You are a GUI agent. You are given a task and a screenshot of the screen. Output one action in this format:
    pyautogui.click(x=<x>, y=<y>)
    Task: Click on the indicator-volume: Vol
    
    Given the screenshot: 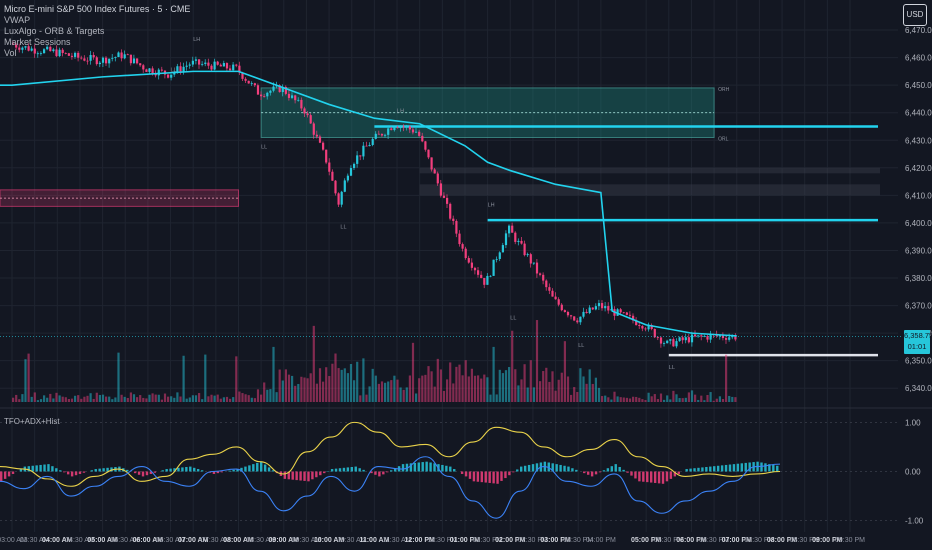 What is the action you would take?
    pyautogui.click(x=10, y=53)
    